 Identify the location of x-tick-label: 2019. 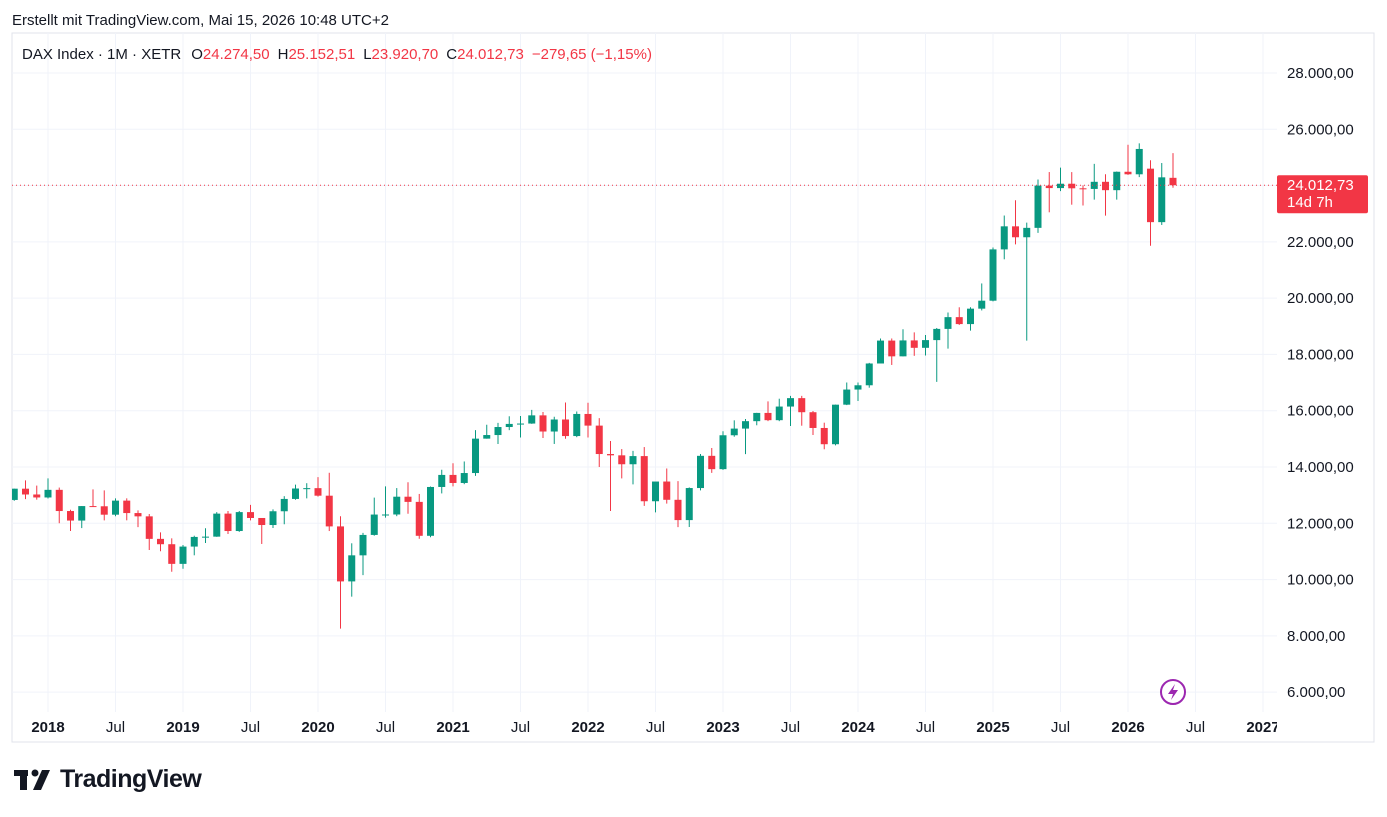
(182, 727).